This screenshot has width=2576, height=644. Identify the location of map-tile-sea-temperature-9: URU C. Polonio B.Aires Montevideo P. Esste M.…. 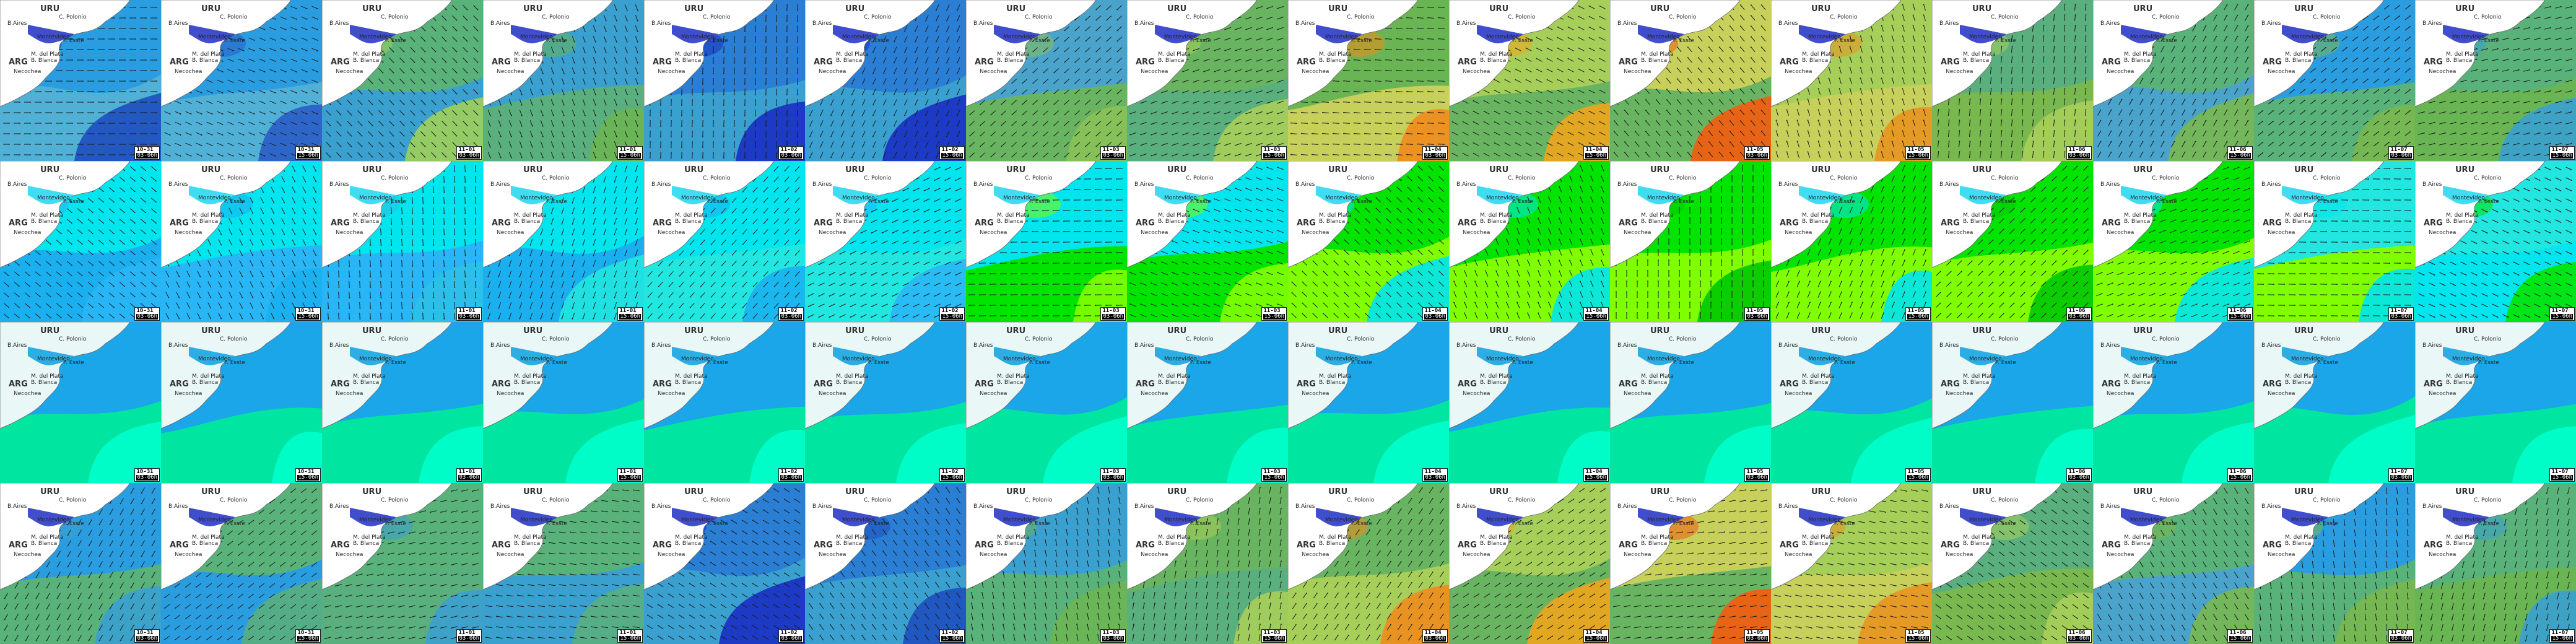
(1368, 402).